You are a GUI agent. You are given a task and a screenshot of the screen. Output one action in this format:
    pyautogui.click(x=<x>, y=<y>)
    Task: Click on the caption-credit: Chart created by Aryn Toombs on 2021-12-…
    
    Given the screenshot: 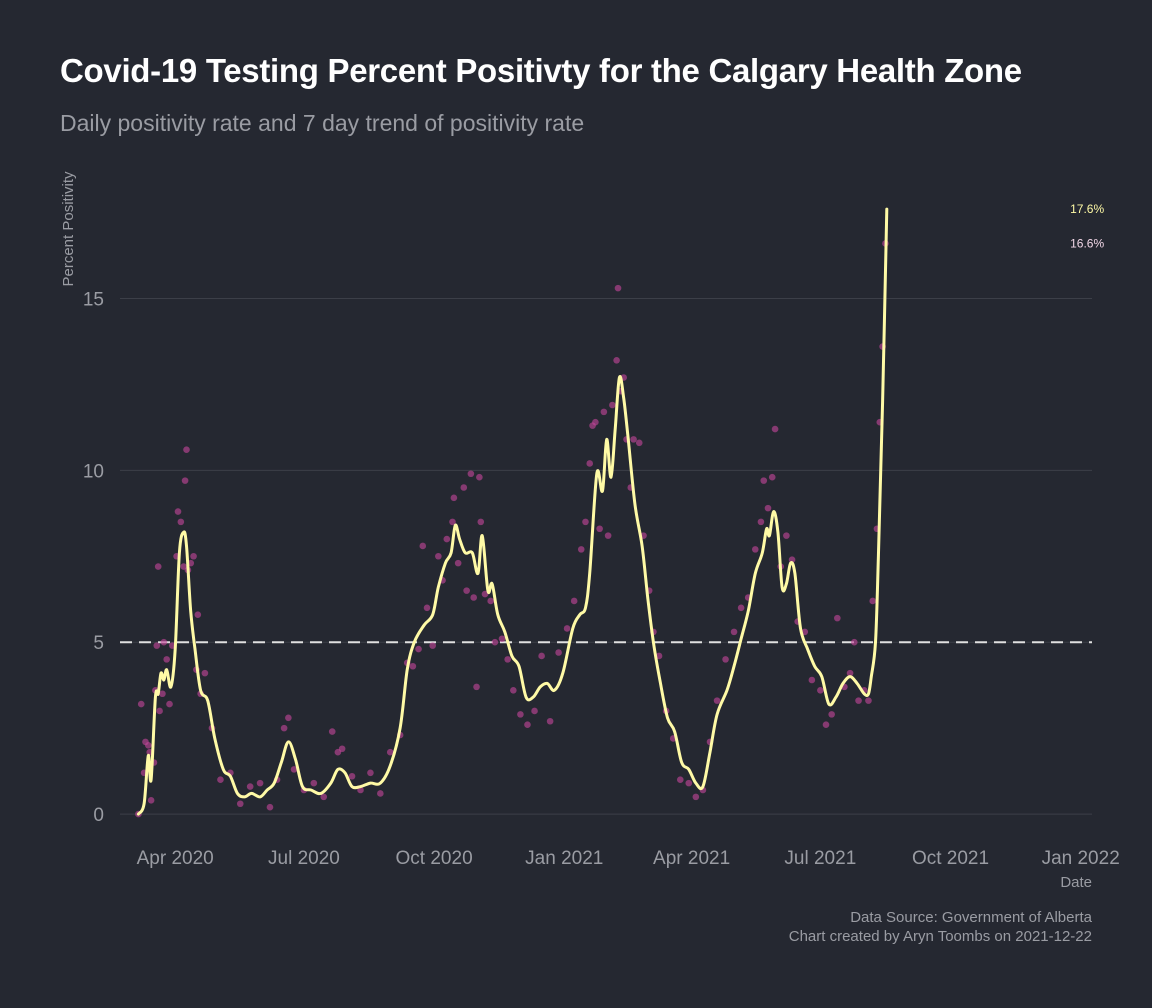 What is the action you would take?
    pyautogui.click(x=940, y=936)
    